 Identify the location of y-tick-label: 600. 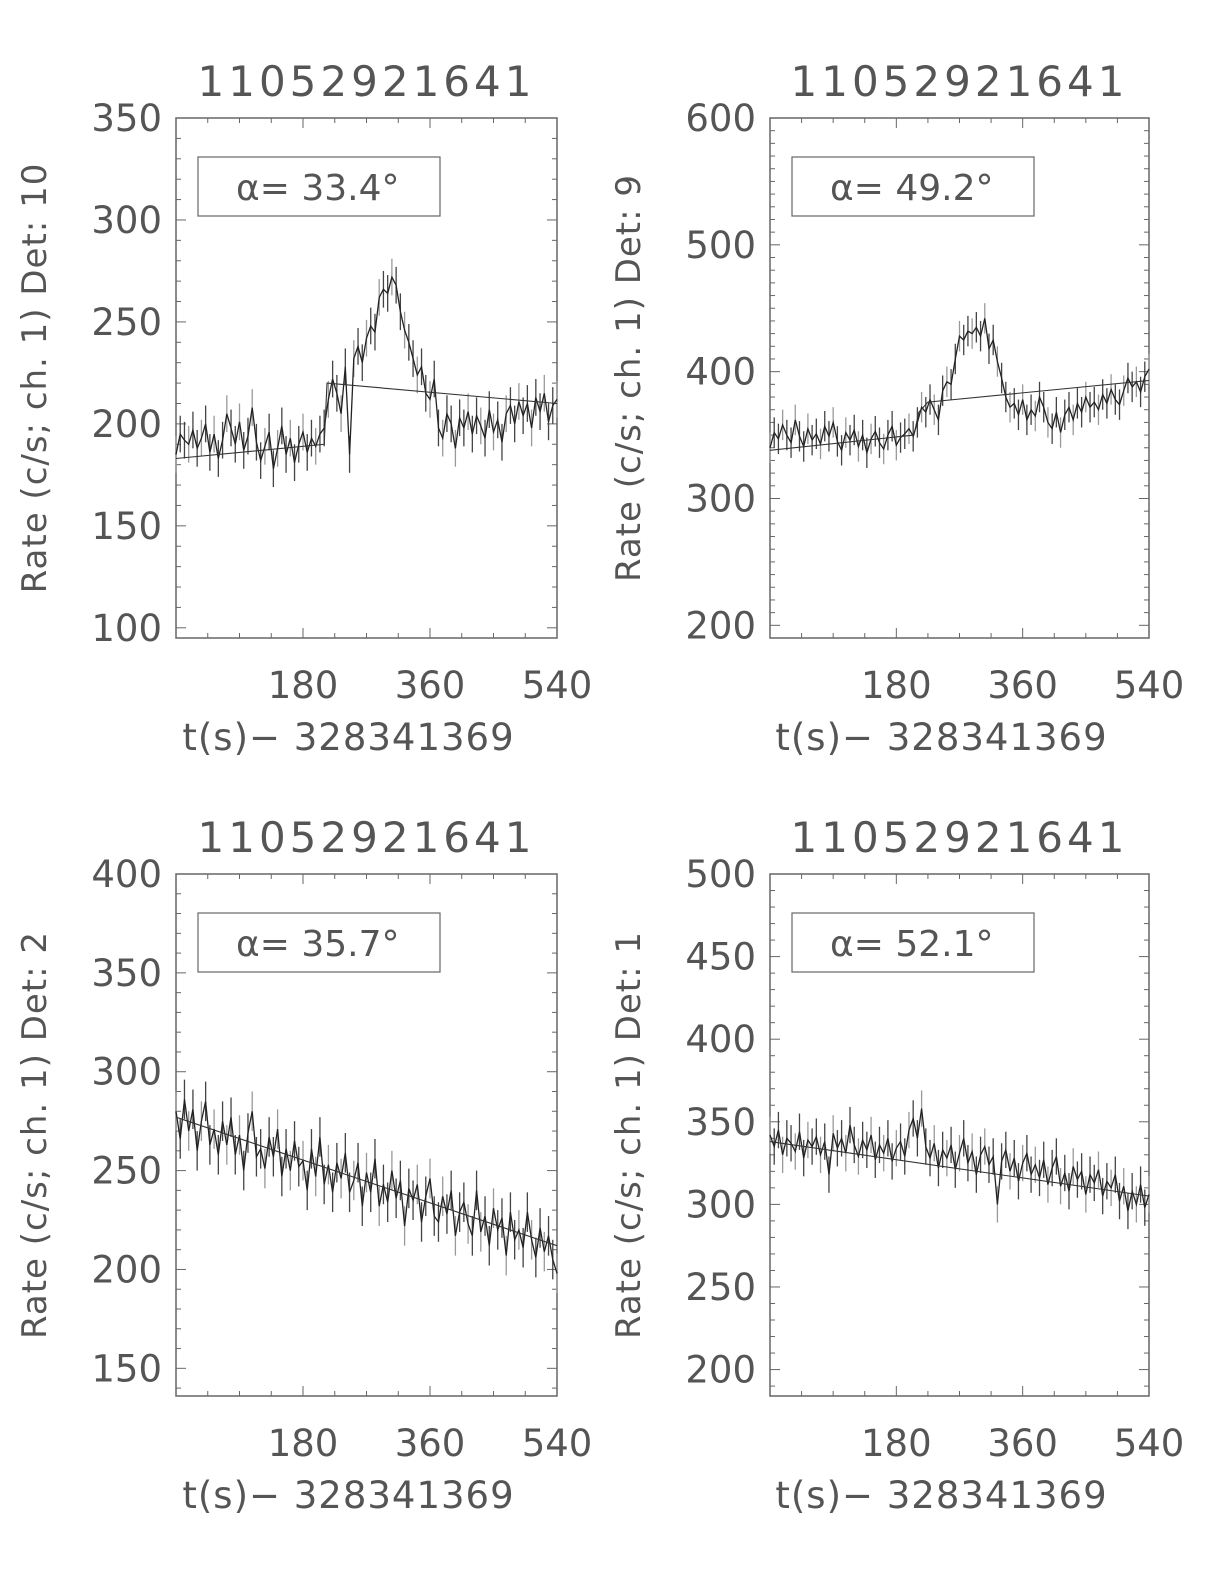
(720, 118).